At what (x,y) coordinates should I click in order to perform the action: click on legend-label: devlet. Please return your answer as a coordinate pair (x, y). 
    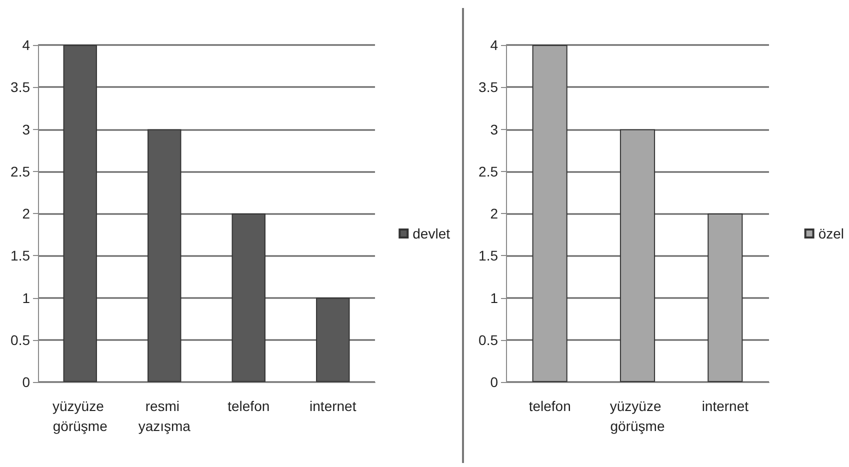
    Looking at the image, I should click on (431, 234).